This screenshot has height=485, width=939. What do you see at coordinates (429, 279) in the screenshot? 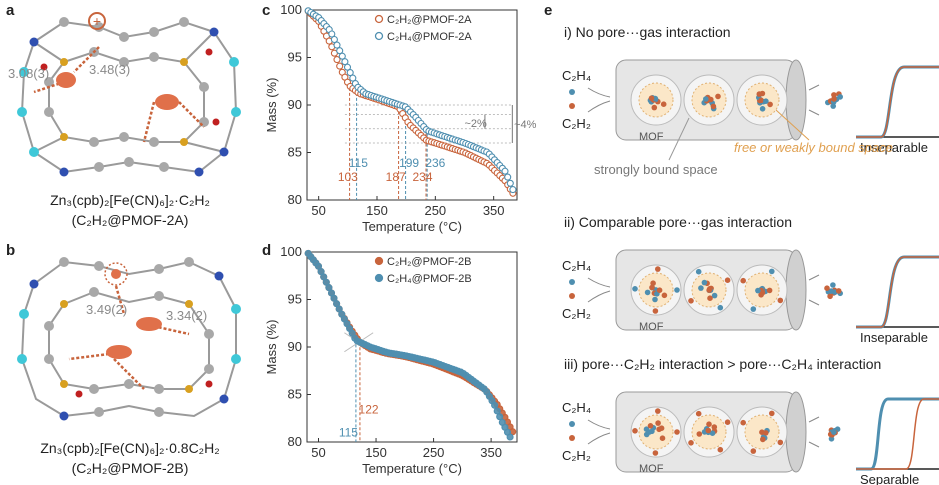
I see `legend-label-1: C₂H₄@PMOF-2B` at bounding box center [429, 279].